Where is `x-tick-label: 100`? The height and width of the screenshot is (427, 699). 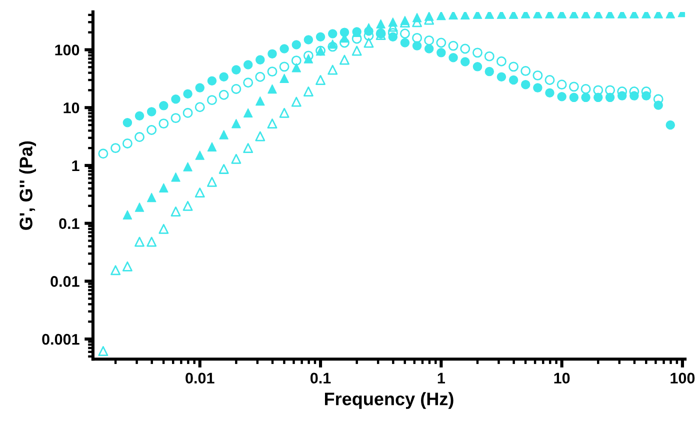
x-tick-label: 100 is located at coordinates (682, 378).